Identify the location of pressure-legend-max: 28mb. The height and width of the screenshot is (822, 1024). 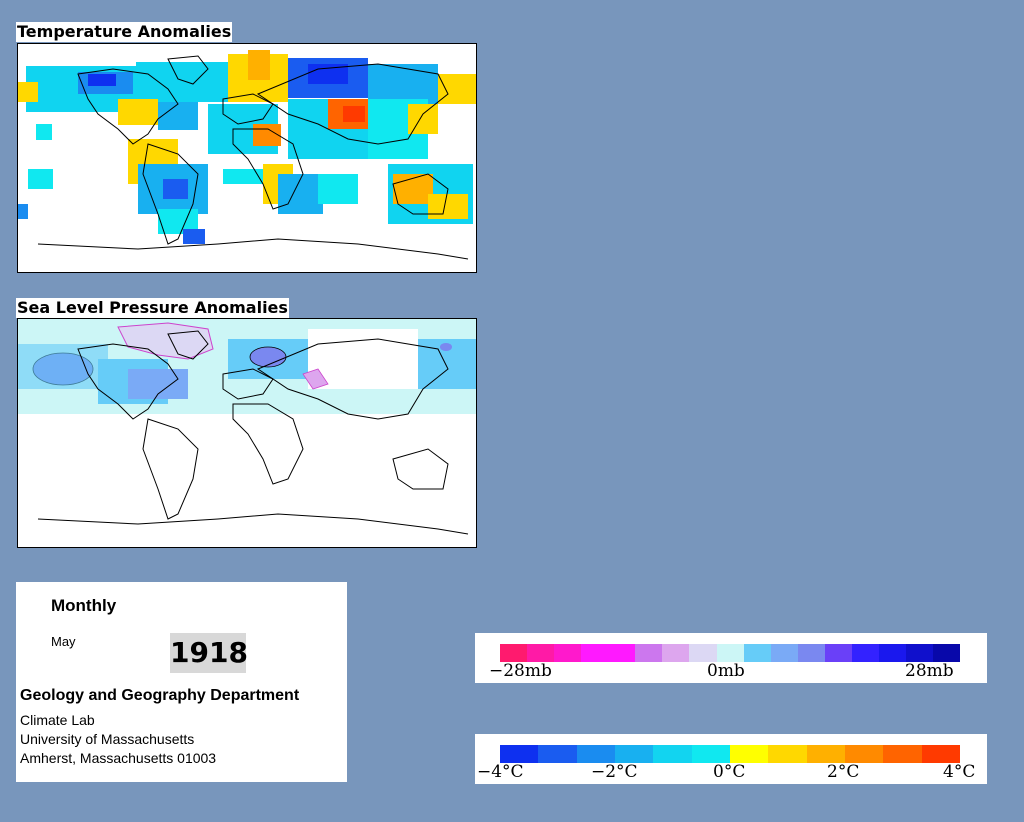
(929, 671).